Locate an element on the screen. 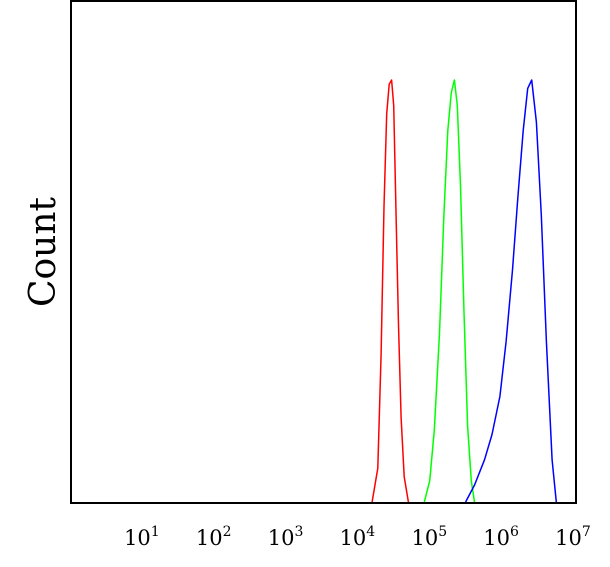 The width and height of the screenshot is (610, 567). x-tick-exponent: 5 is located at coordinates (442, 532).